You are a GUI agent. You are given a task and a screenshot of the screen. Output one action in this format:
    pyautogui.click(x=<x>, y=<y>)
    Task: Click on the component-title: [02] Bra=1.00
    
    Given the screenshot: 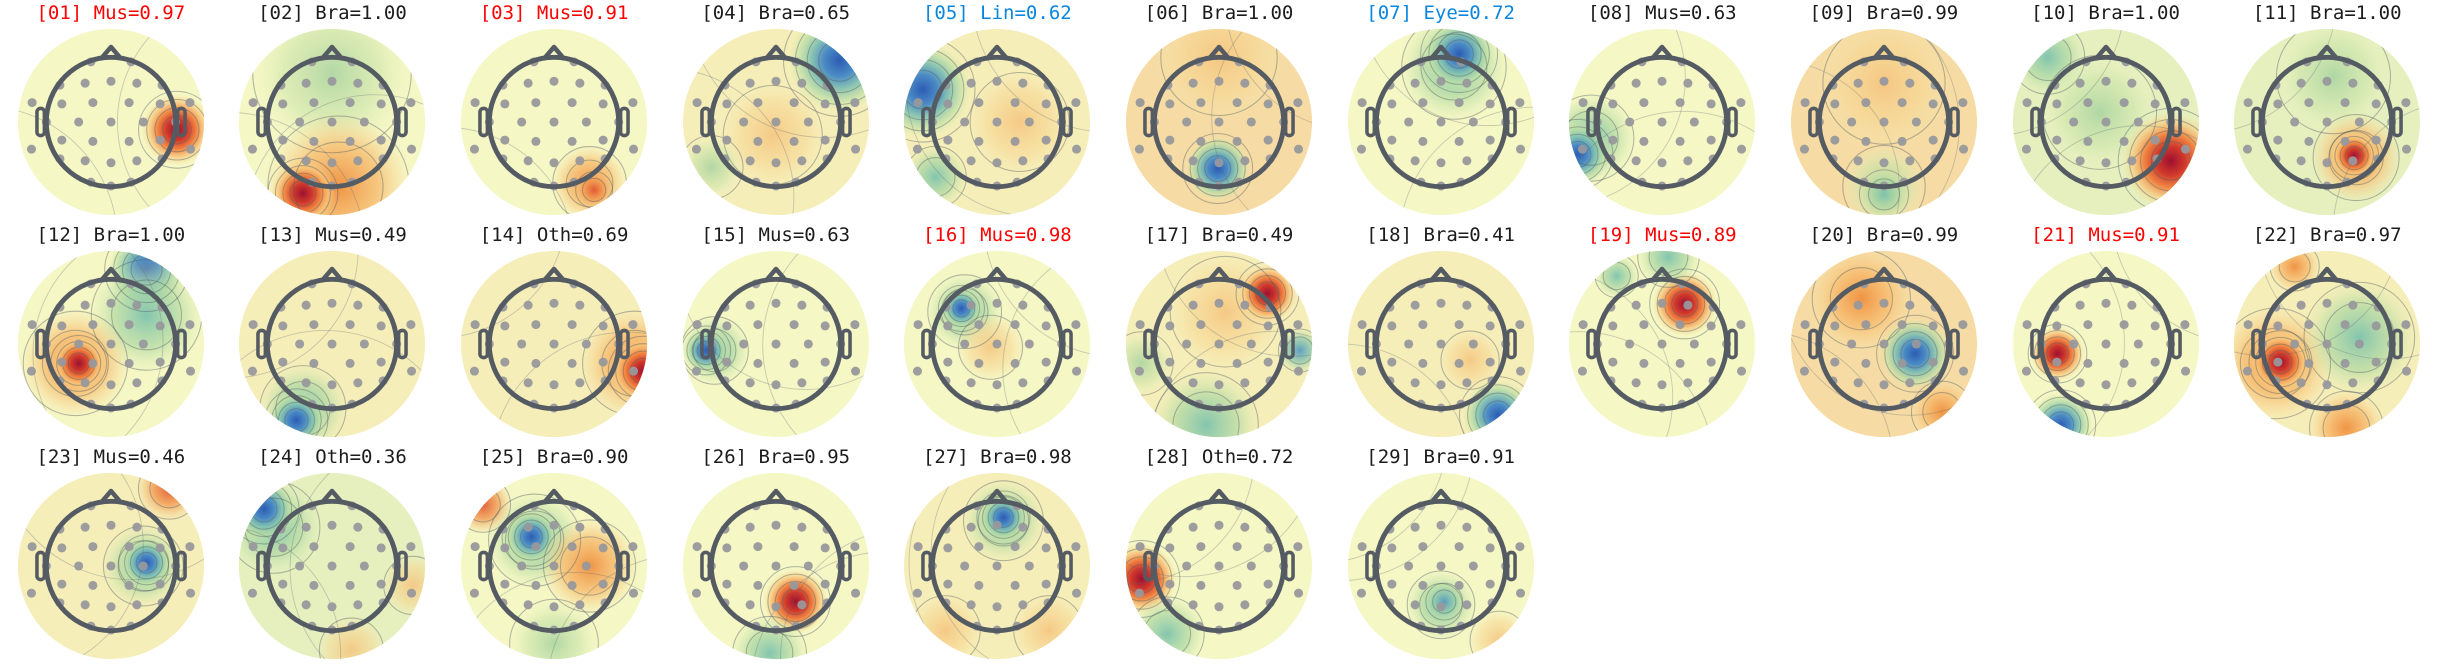 What is the action you would take?
    pyautogui.click(x=332, y=13)
    